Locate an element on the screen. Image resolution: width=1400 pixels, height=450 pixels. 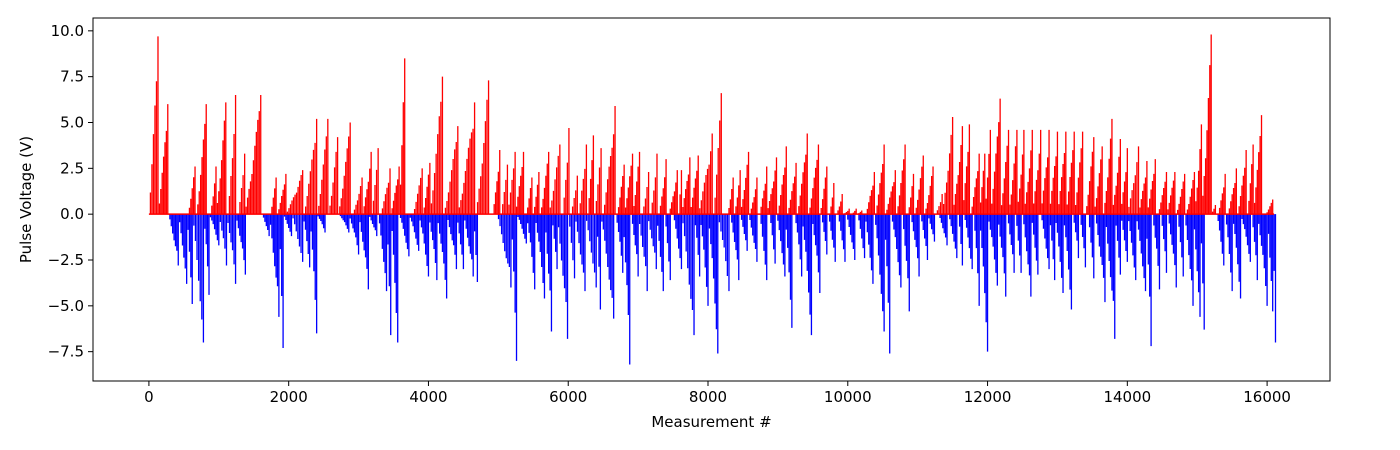
y-tick-label: 0.0 is located at coordinates (72, 214).